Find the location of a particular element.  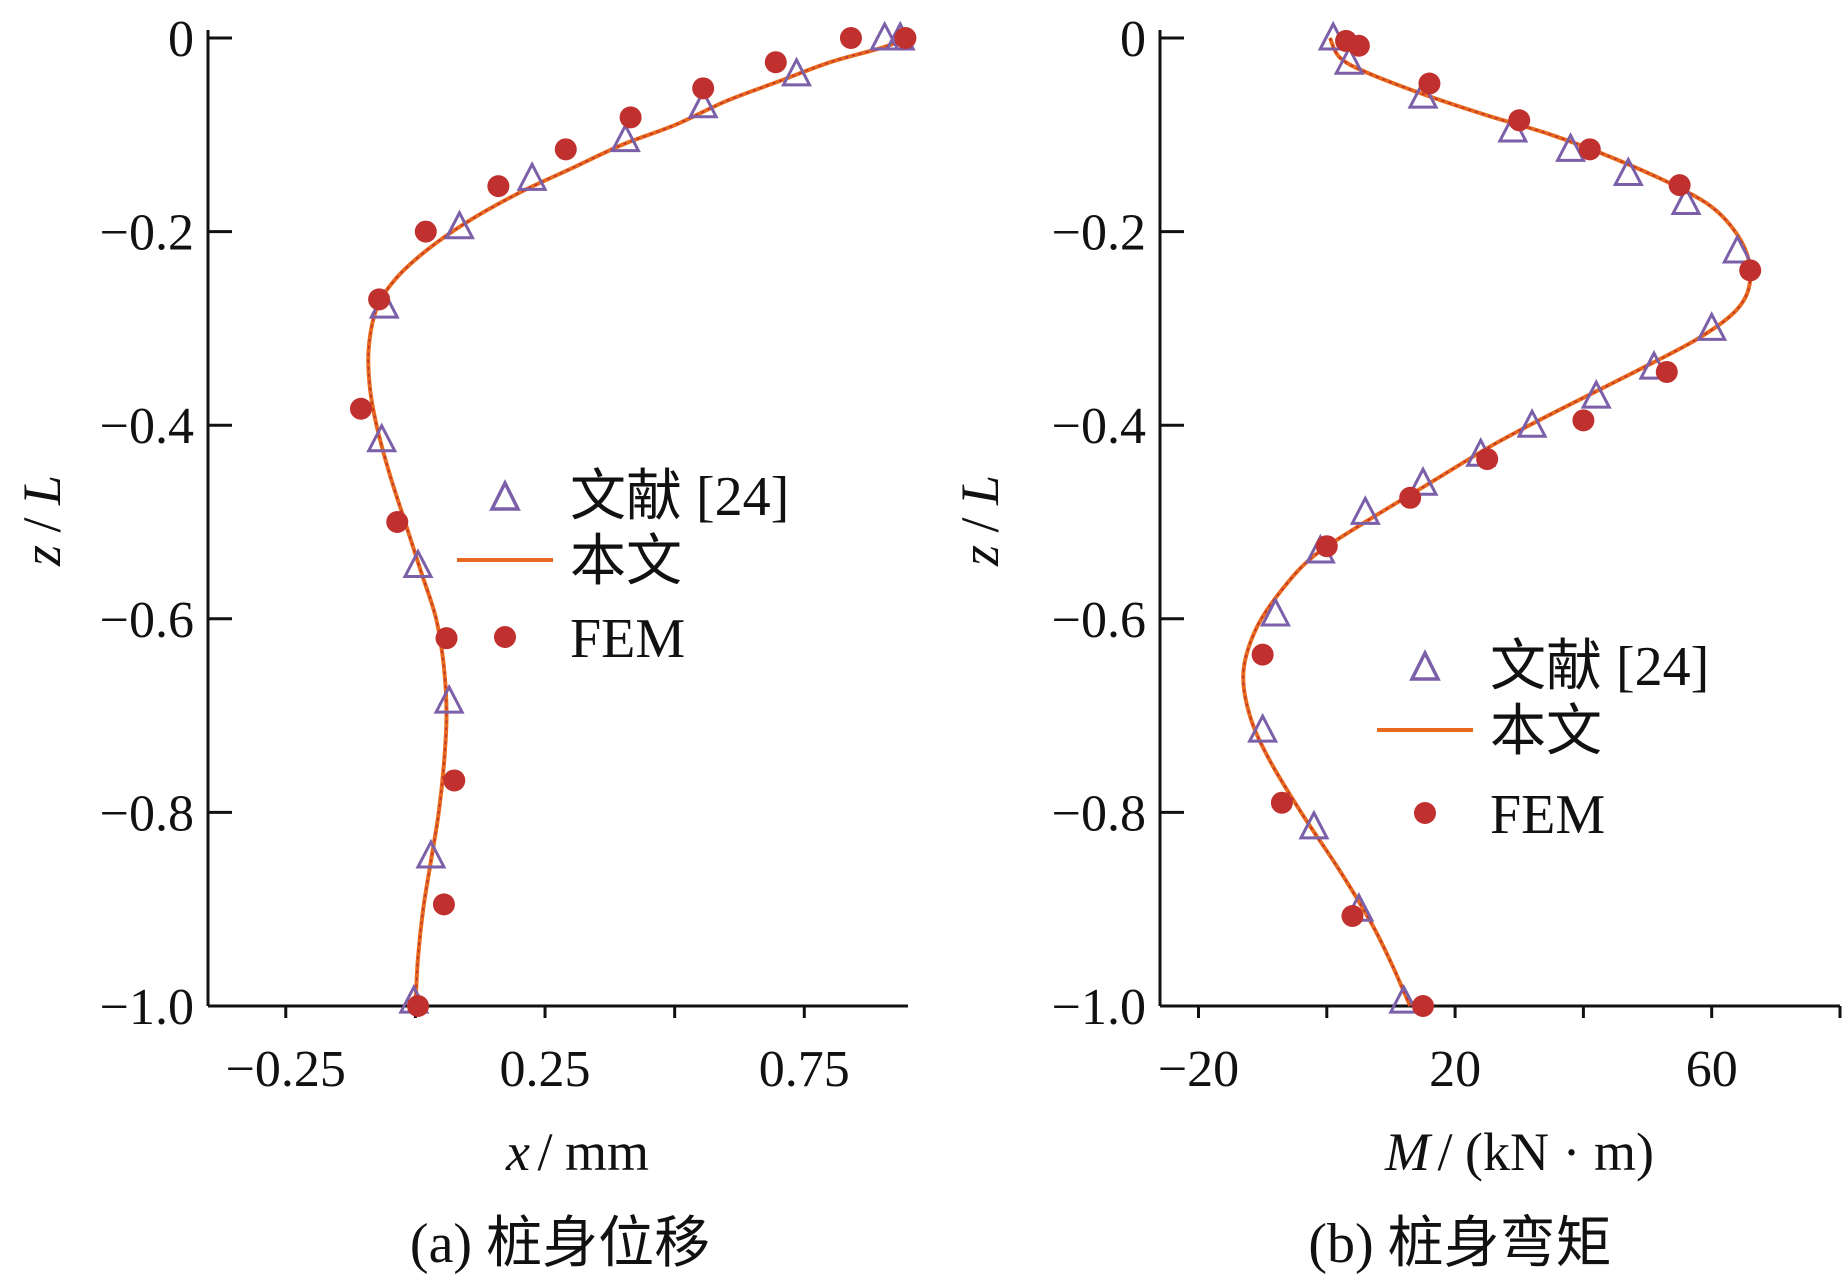

x-tick-label: 0.75 is located at coordinates (804, 1069).